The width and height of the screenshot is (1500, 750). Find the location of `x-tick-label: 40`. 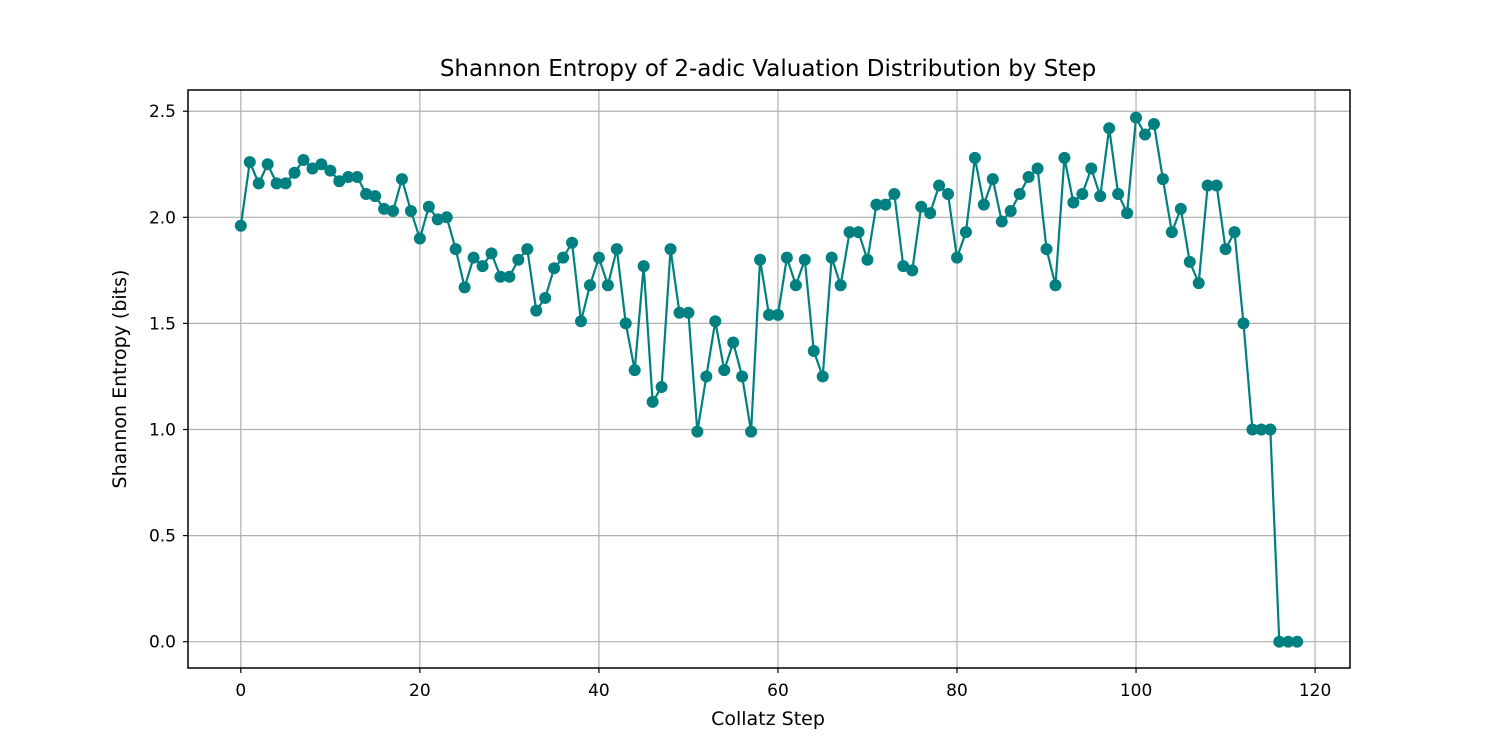

x-tick-label: 40 is located at coordinates (599, 691).